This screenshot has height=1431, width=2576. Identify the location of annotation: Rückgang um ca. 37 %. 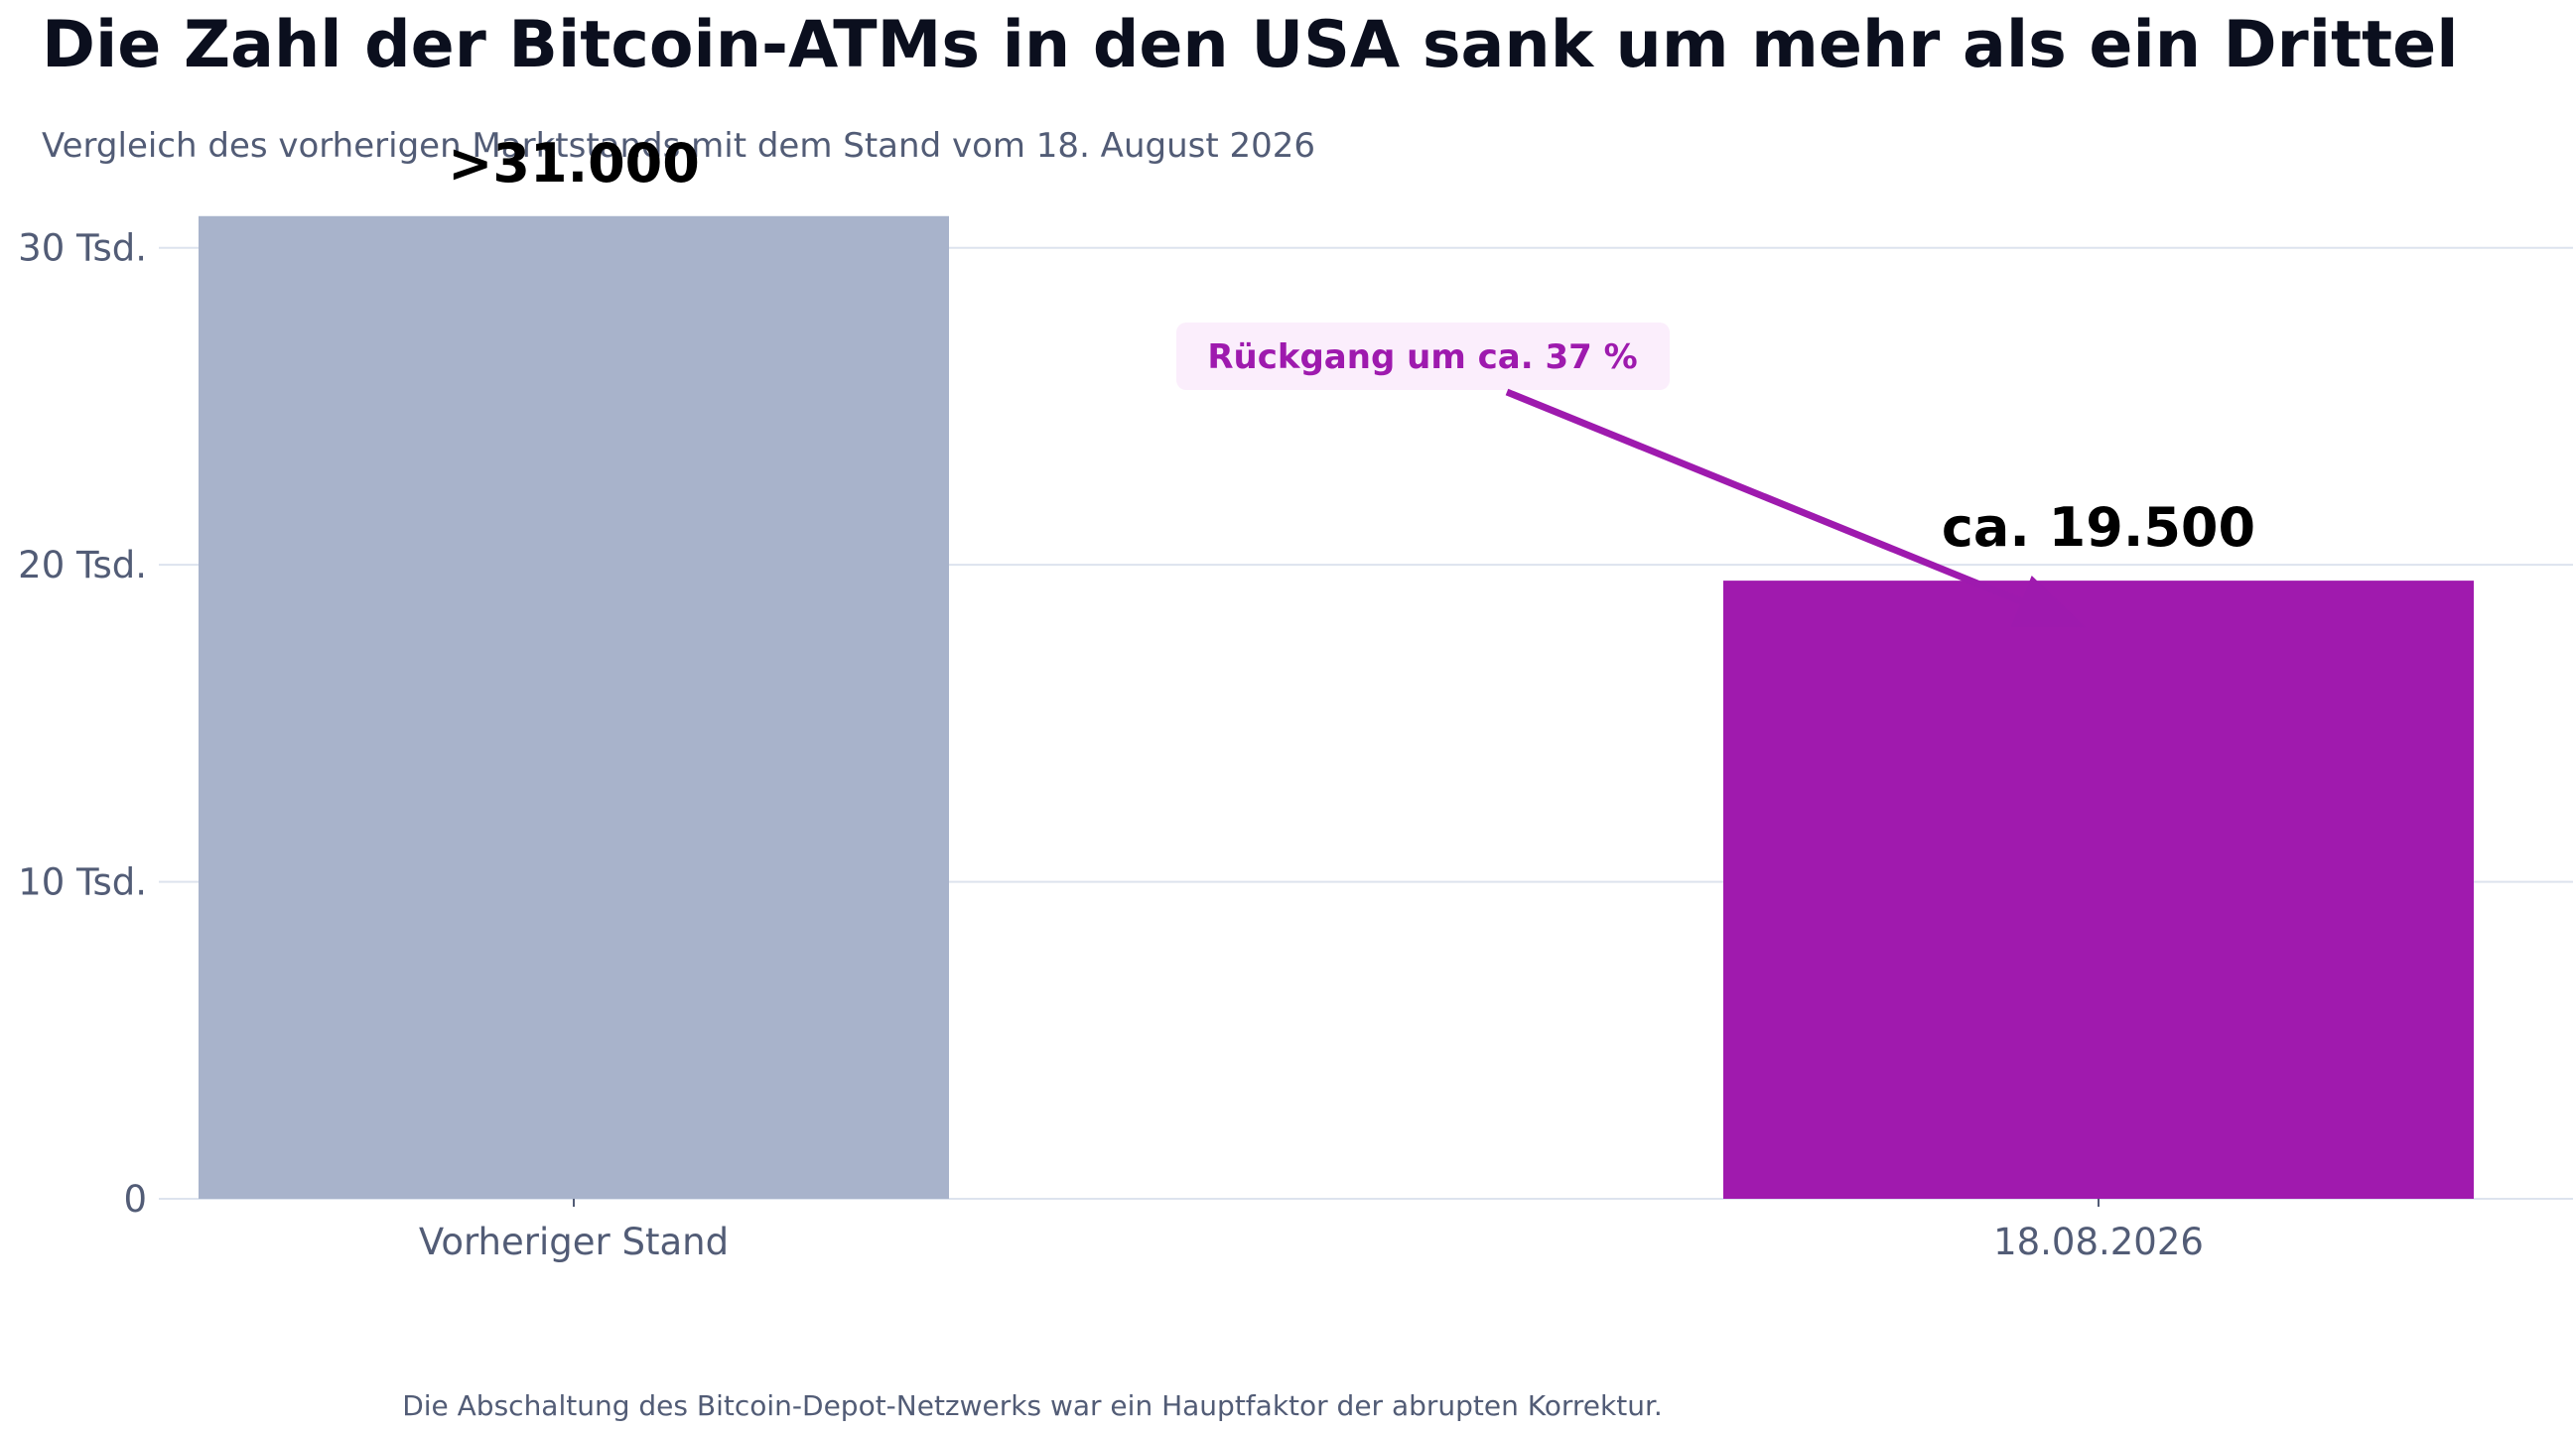
(1631, 476).